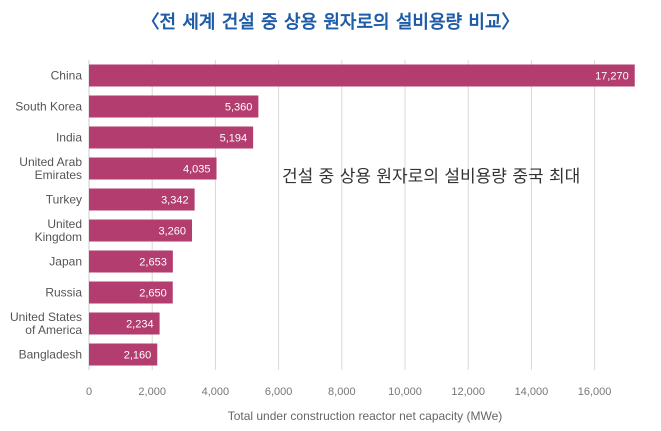  What do you see at coordinates (153, 294) in the screenshot?
I see `bar-value-label: 2,650` at bounding box center [153, 294].